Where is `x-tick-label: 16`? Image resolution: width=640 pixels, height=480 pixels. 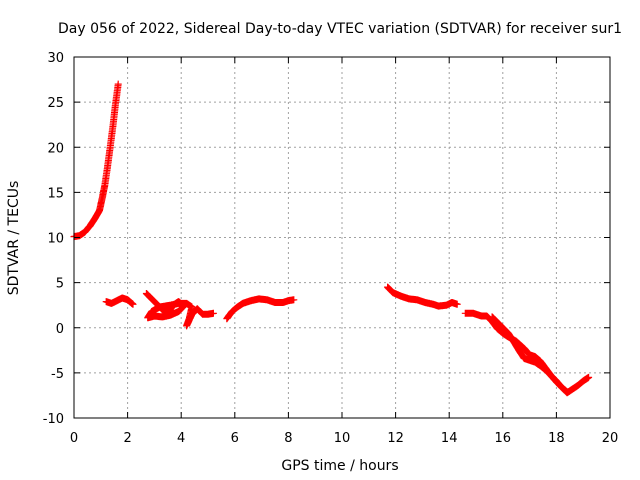
x-tick-label: 16 is located at coordinates (503, 438).